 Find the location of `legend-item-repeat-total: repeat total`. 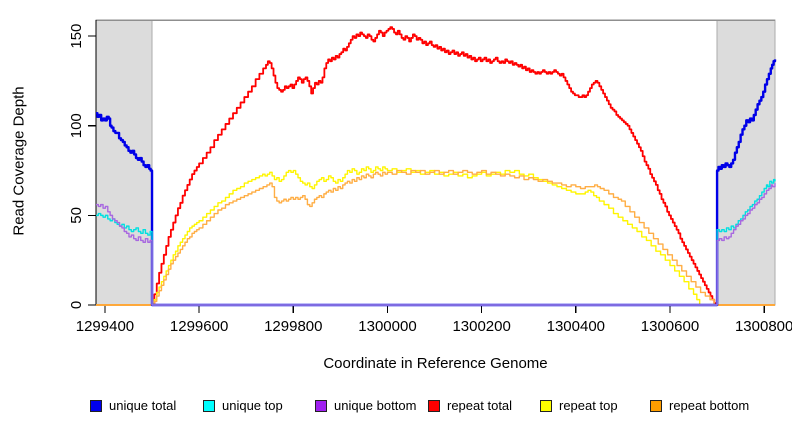

legend-item-repeat-total: repeat total is located at coordinates (470, 406).